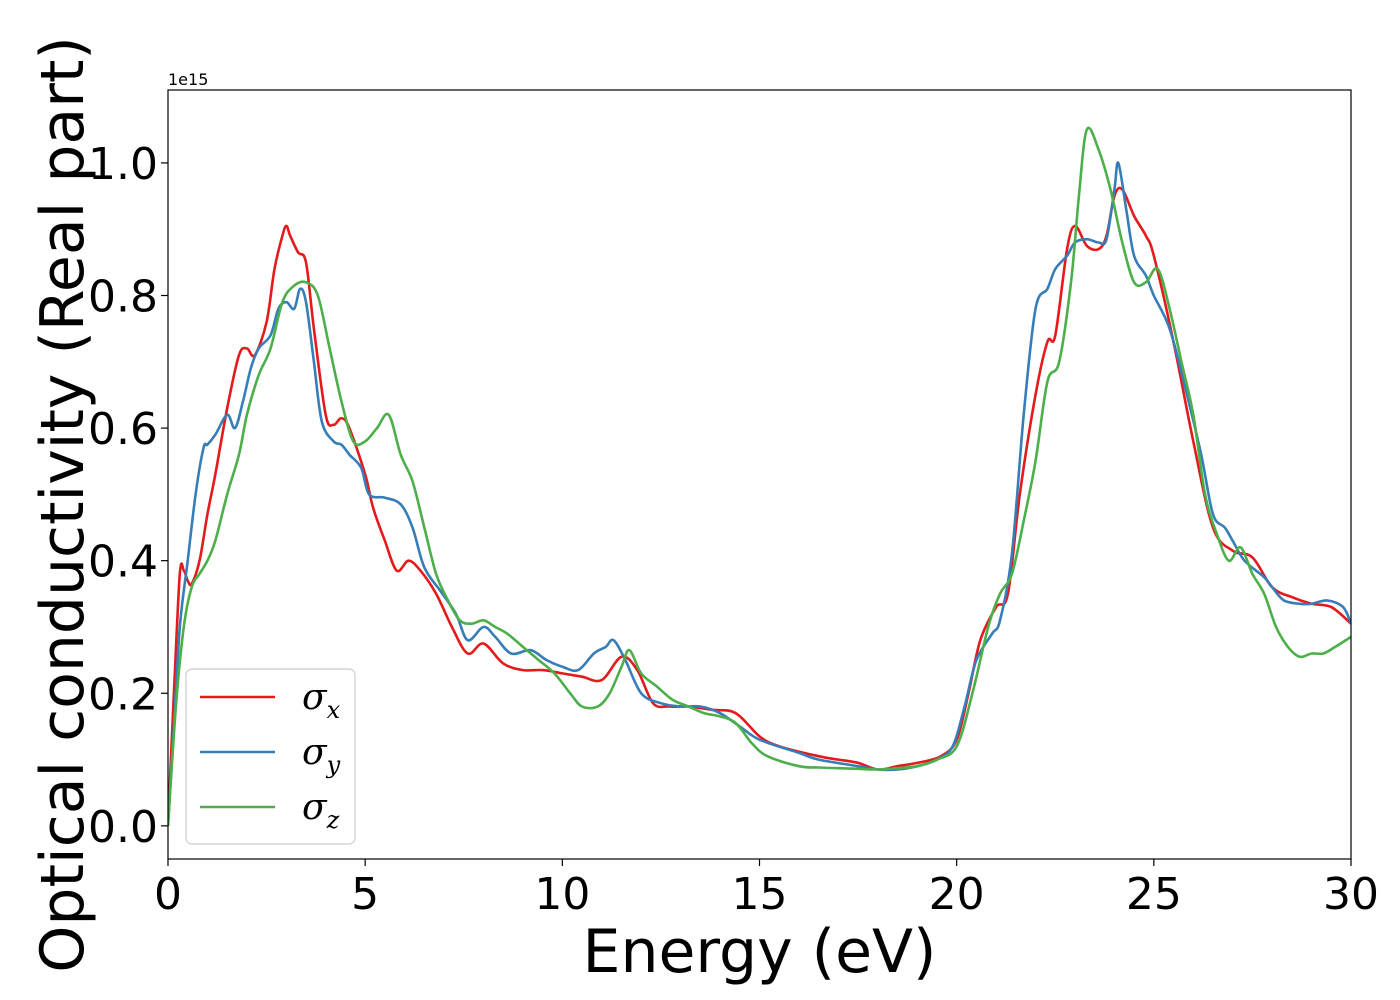 This screenshot has height=1000, width=1400. I want to click on legend-label-x: σx, so click(321, 700).